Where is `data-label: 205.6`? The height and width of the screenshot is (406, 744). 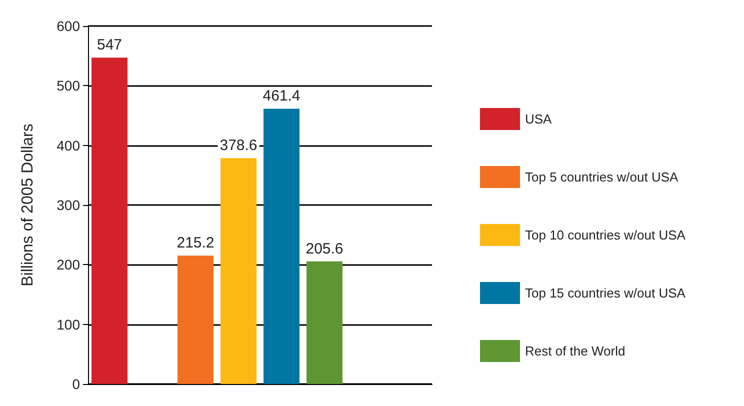 data-label: 205.6 is located at coordinates (325, 249).